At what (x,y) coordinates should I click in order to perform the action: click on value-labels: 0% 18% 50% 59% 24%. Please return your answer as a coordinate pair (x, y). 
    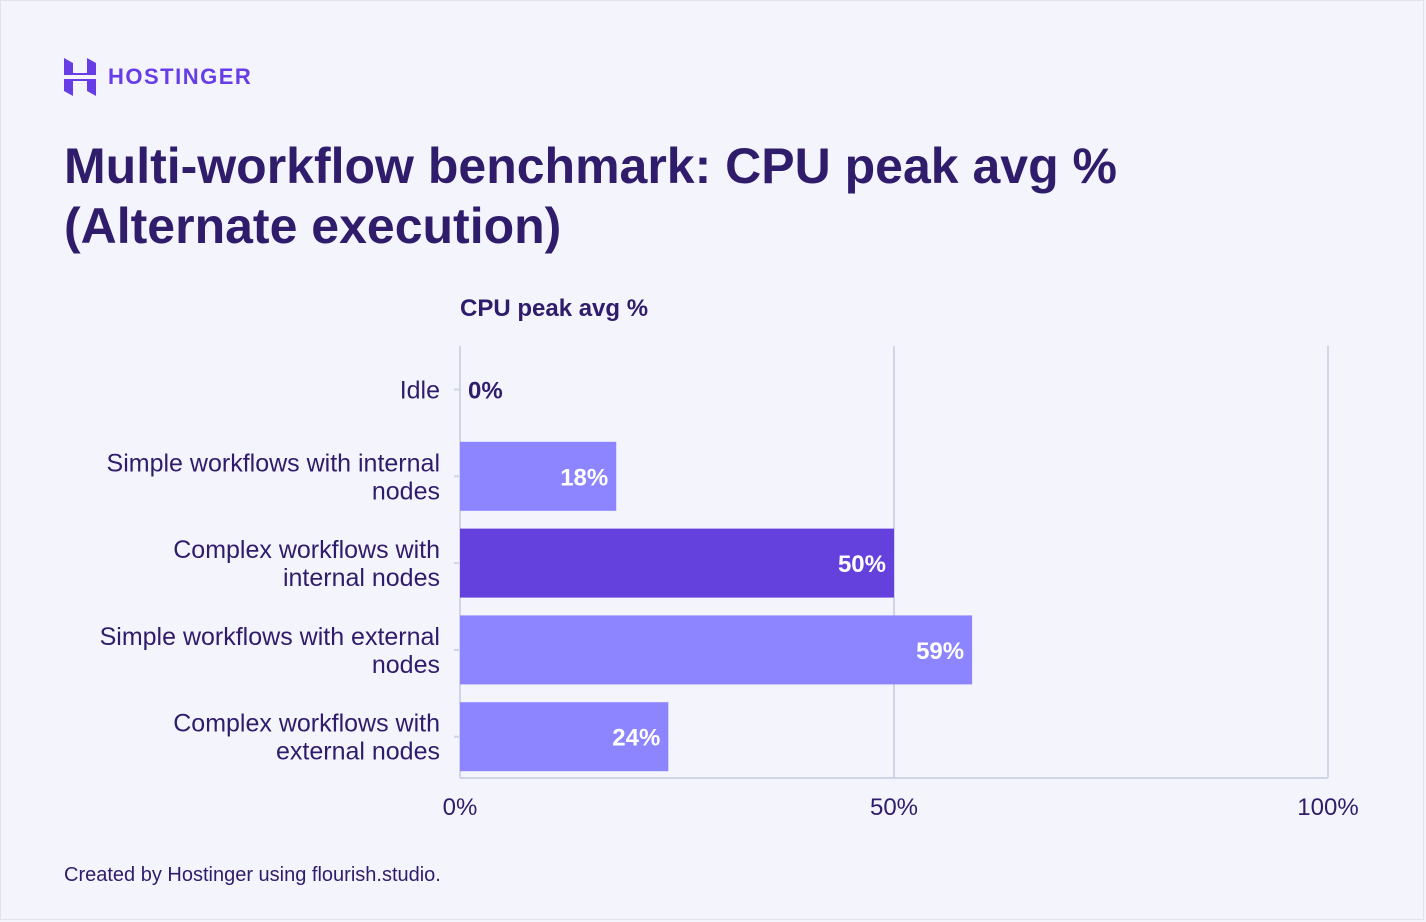
    Looking at the image, I should click on (716, 565).